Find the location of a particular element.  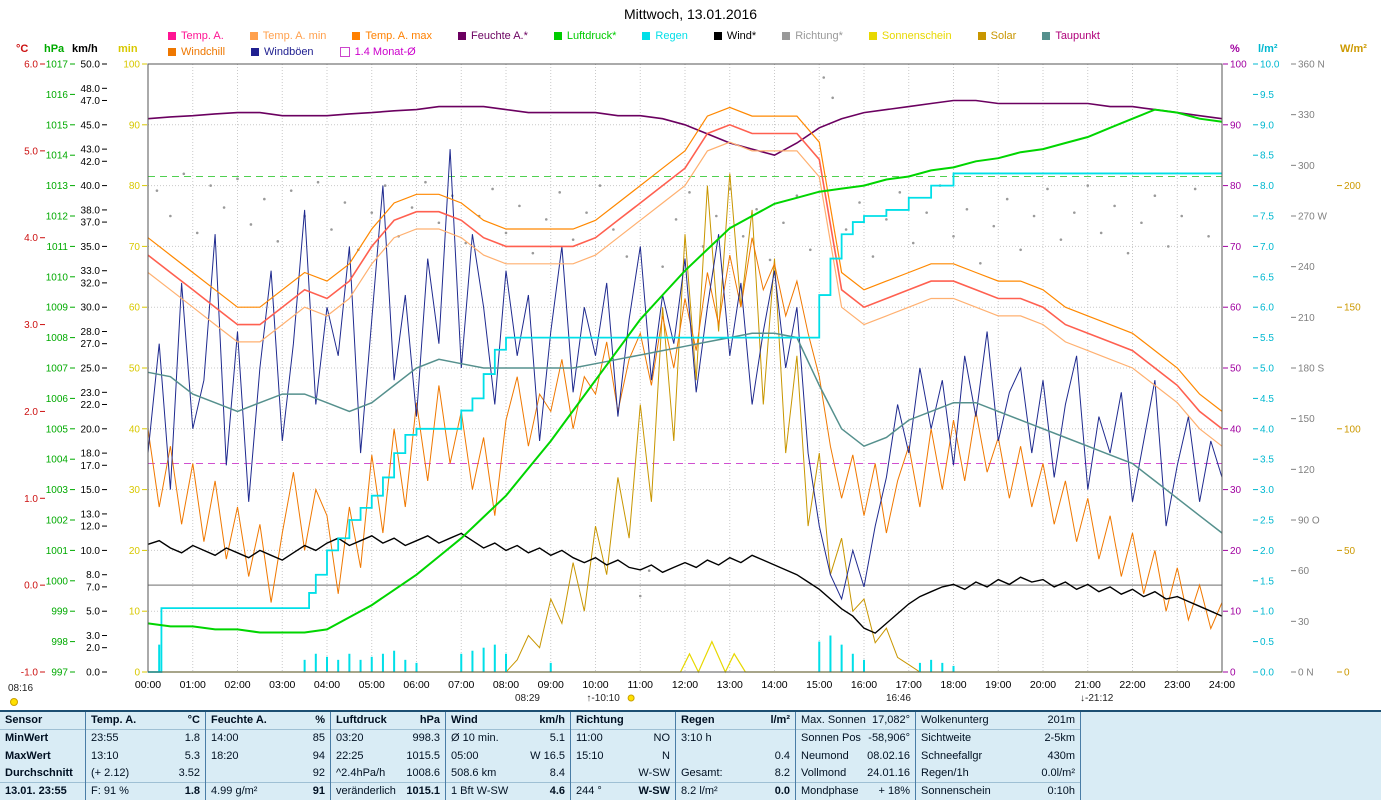

x-axis-tick: 13:00 is located at coordinates (730, 685).